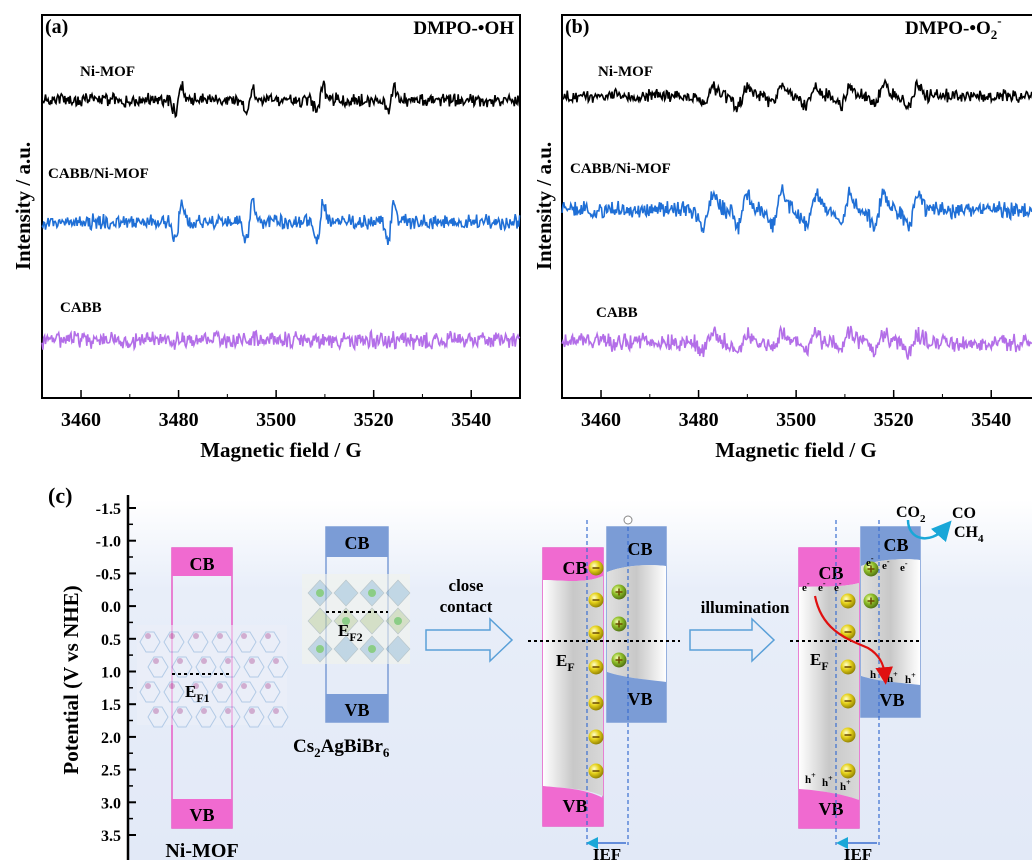  What do you see at coordinates (895, 545) in the screenshot?
I see `illum-right-cb-label: CB` at bounding box center [895, 545].